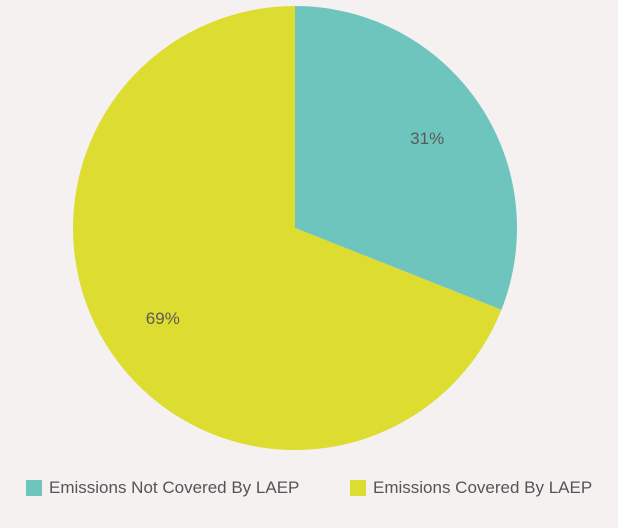  I want to click on legend-label-covered: Emissions Covered By LAEP, so click(483, 487).